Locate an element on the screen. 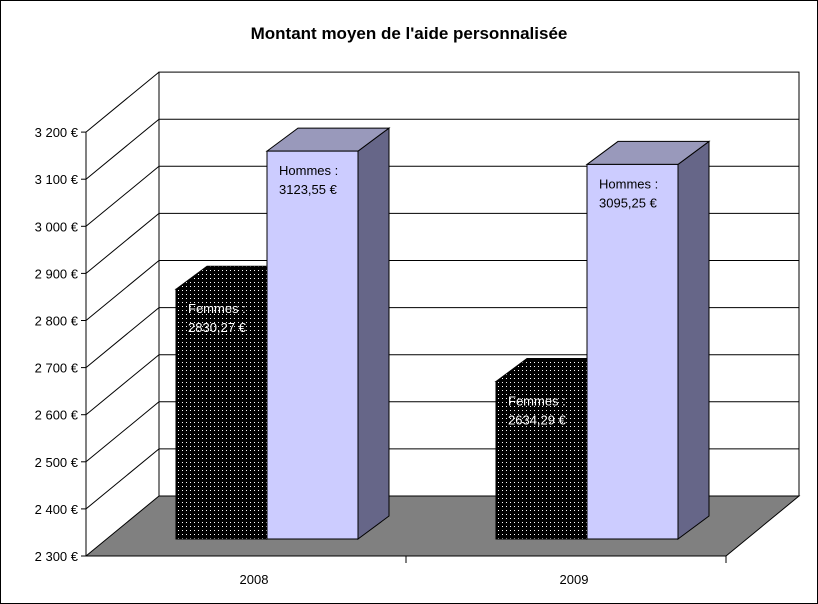 This screenshot has height=604, width=818. bar-side-hommes-2008 is located at coordinates (373, 333).